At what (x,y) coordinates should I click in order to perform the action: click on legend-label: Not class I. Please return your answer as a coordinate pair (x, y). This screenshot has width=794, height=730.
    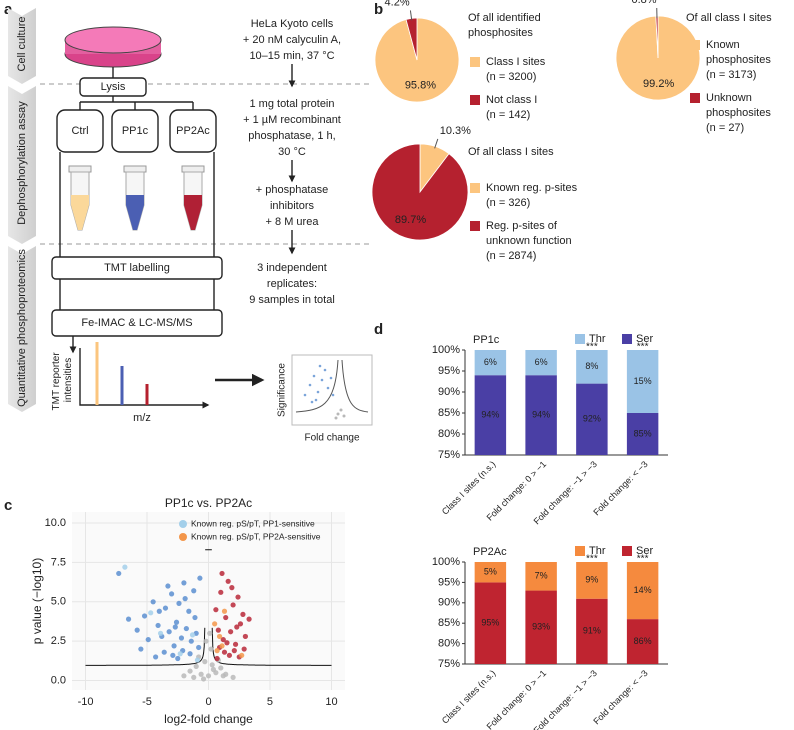
    Looking at the image, I should click on (511, 100).